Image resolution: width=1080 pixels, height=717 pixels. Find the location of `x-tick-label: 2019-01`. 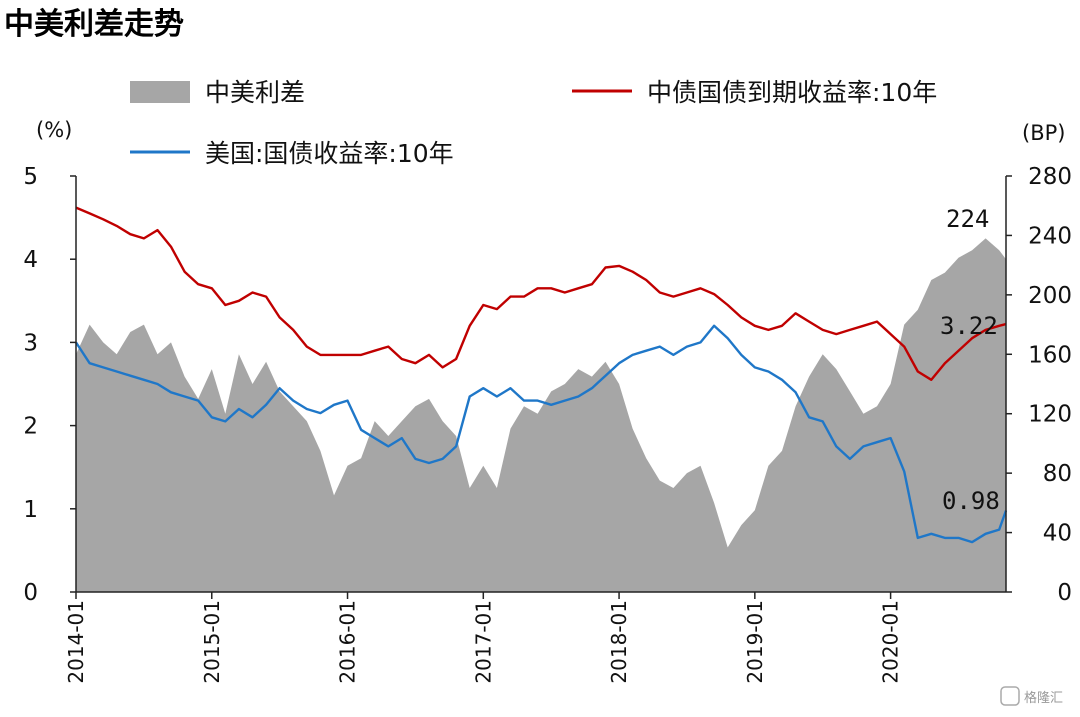

x-tick-label: 2019-01 is located at coordinates (755, 642).